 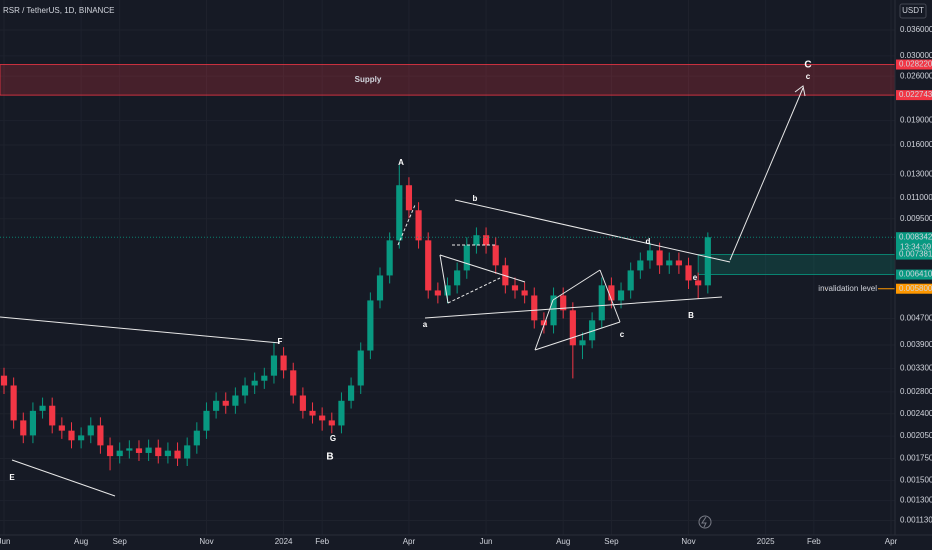 What do you see at coordinates (486, 541) in the screenshot?
I see `x-tick-label: Jun` at bounding box center [486, 541].